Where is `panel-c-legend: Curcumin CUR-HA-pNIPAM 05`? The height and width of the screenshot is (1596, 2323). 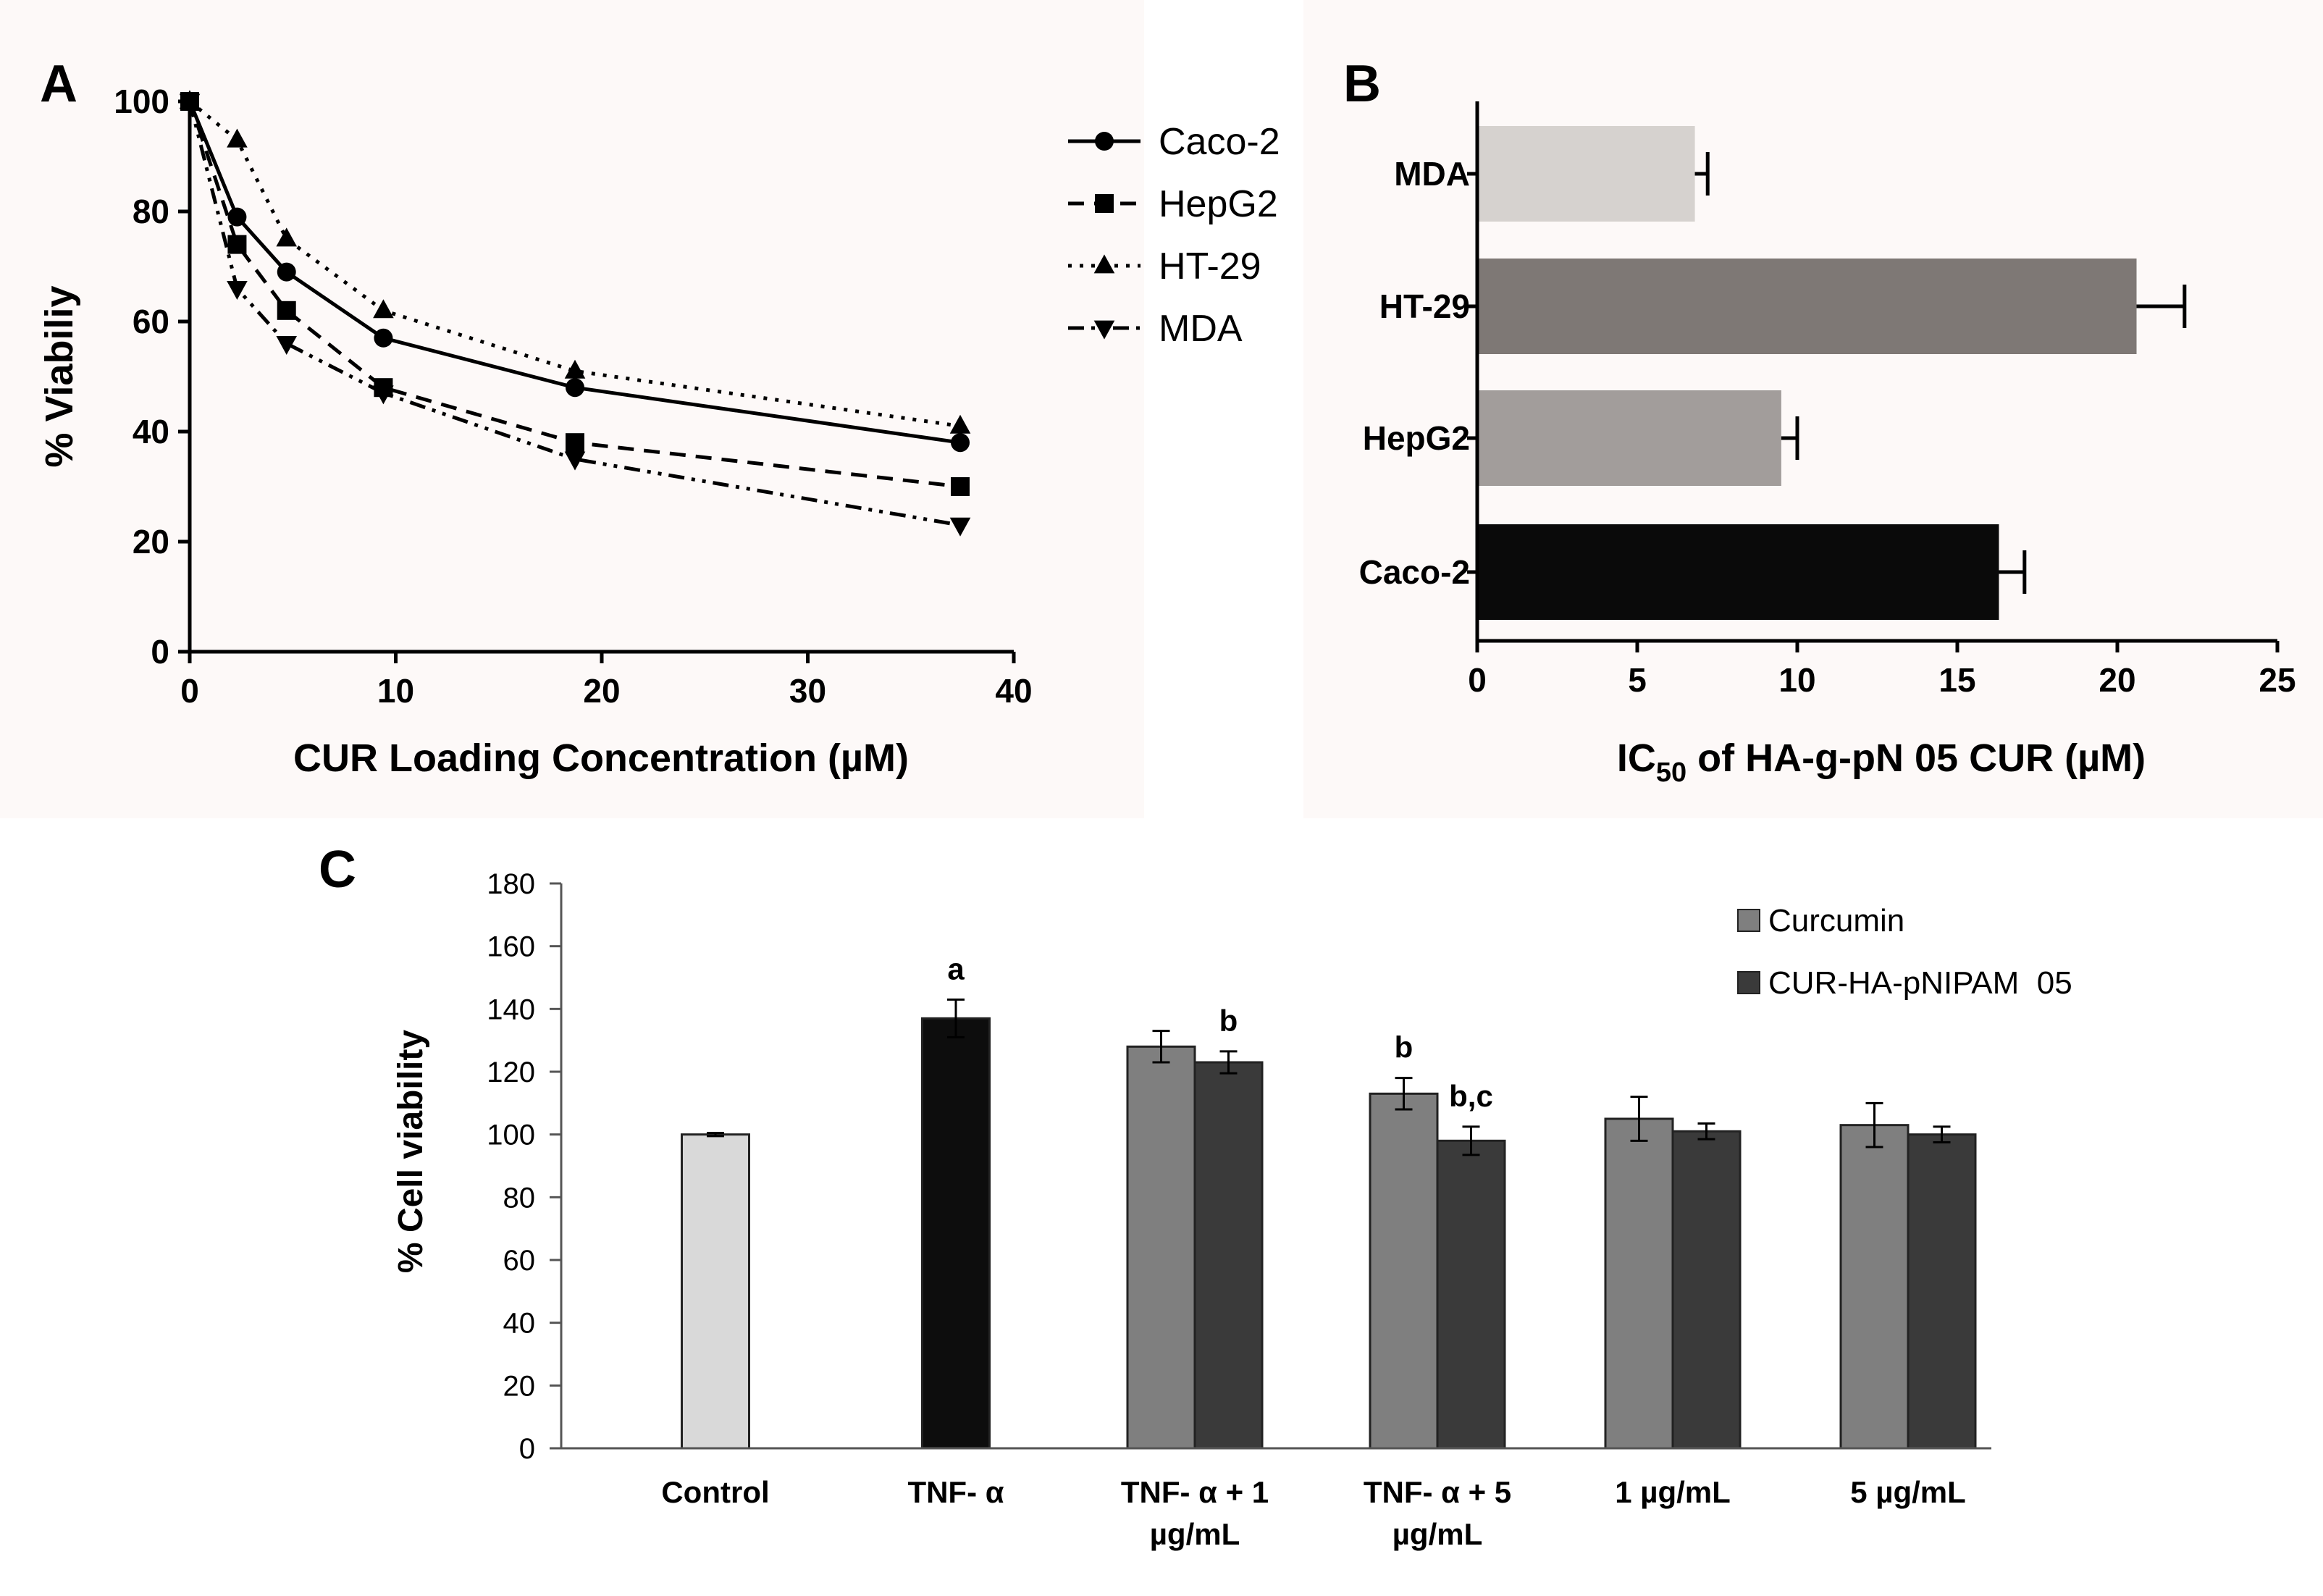
panel-c-legend: Curcumin CUR-HA-pNIPAM 05 is located at coordinates (1905, 952).